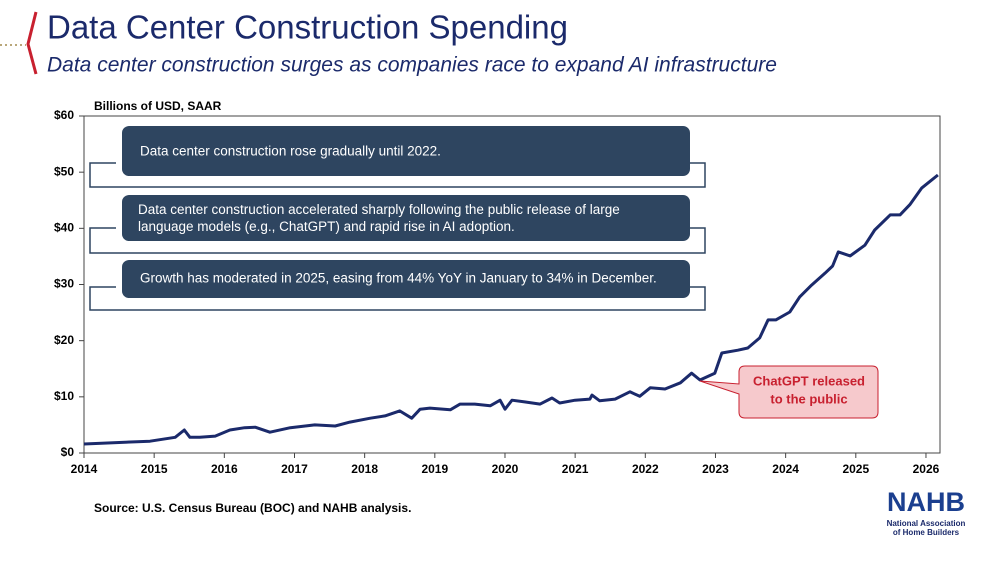  I want to click on x-tick-label: 2018, so click(364, 469).